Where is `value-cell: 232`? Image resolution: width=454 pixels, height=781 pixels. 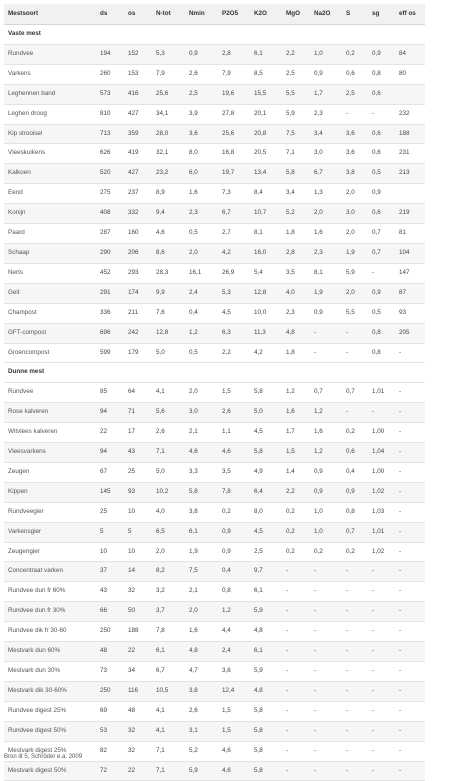 value-cell: 232 is located at coordinates (404, 113).